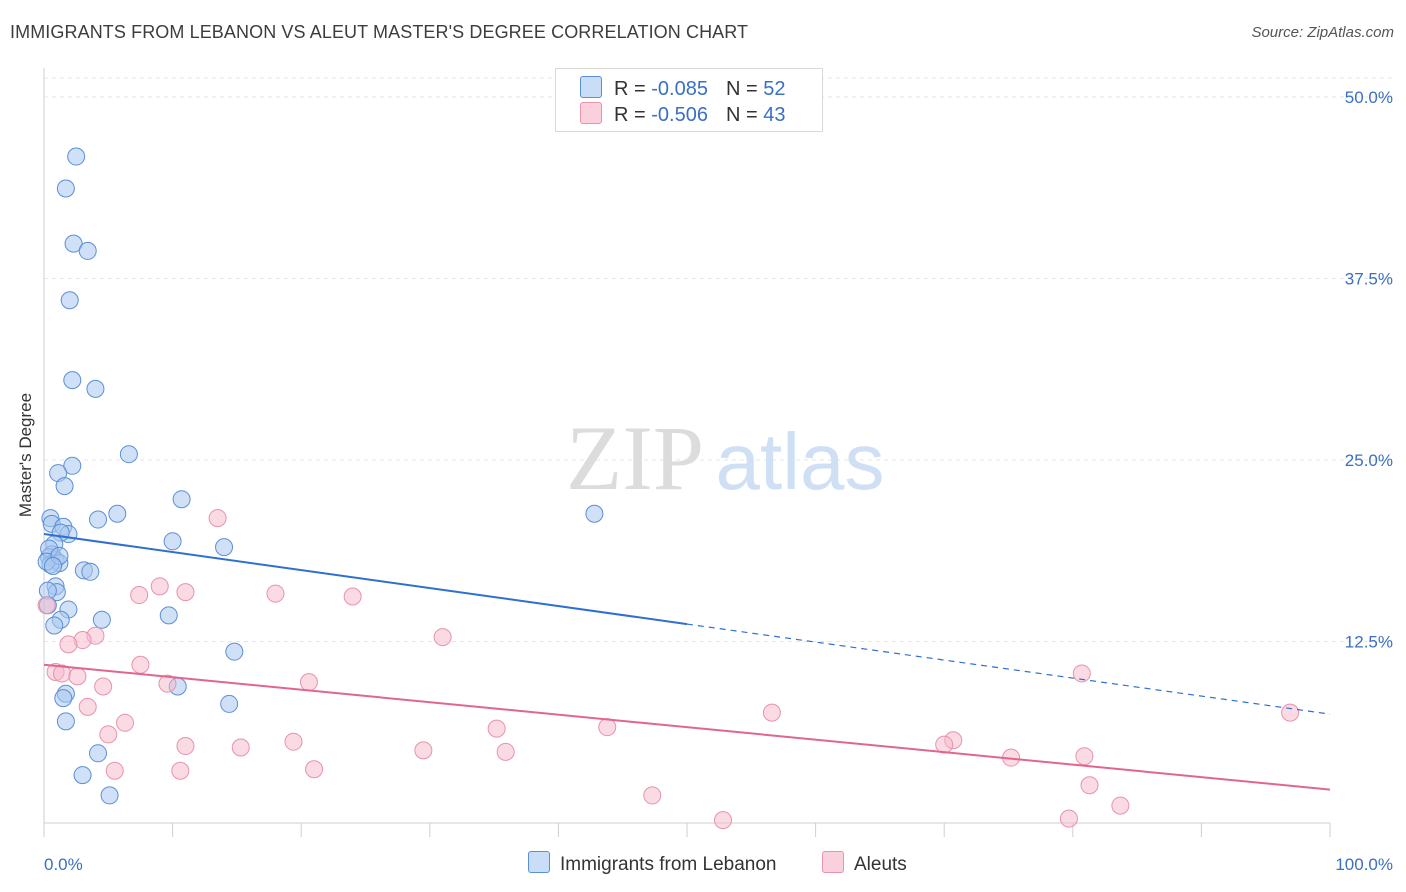  I want to click on y-tick-label: 37.5%, so click(1369, 279).